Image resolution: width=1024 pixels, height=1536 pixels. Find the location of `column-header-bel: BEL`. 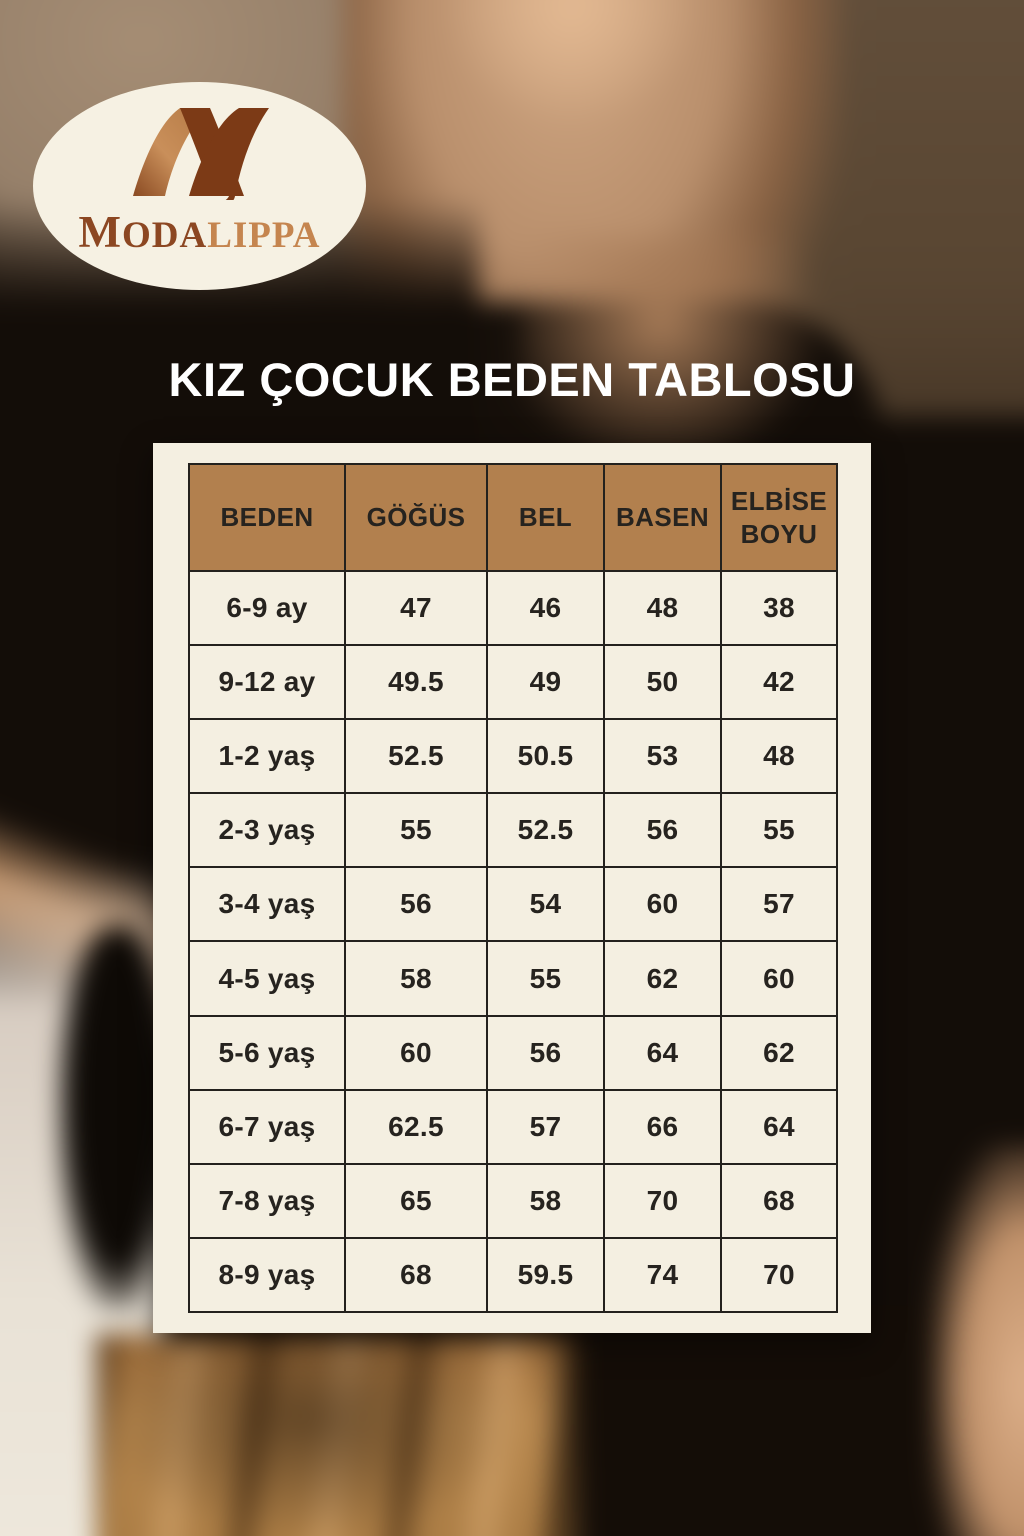

column-header-bel: BEL is located at coordinates (545, 517).